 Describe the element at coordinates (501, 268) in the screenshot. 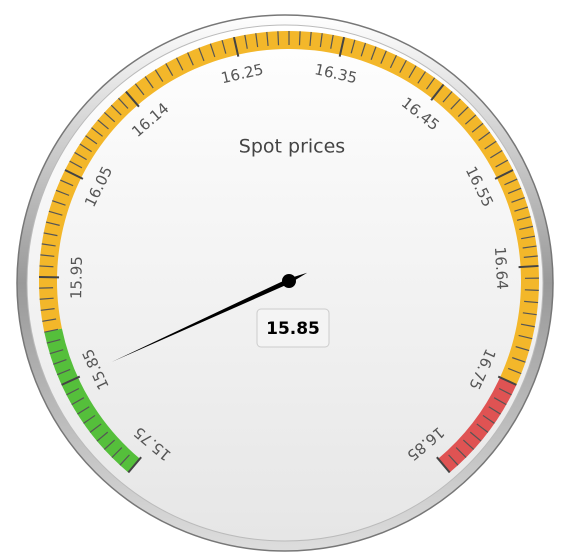

I see `tick-label: 16.64` at that location.